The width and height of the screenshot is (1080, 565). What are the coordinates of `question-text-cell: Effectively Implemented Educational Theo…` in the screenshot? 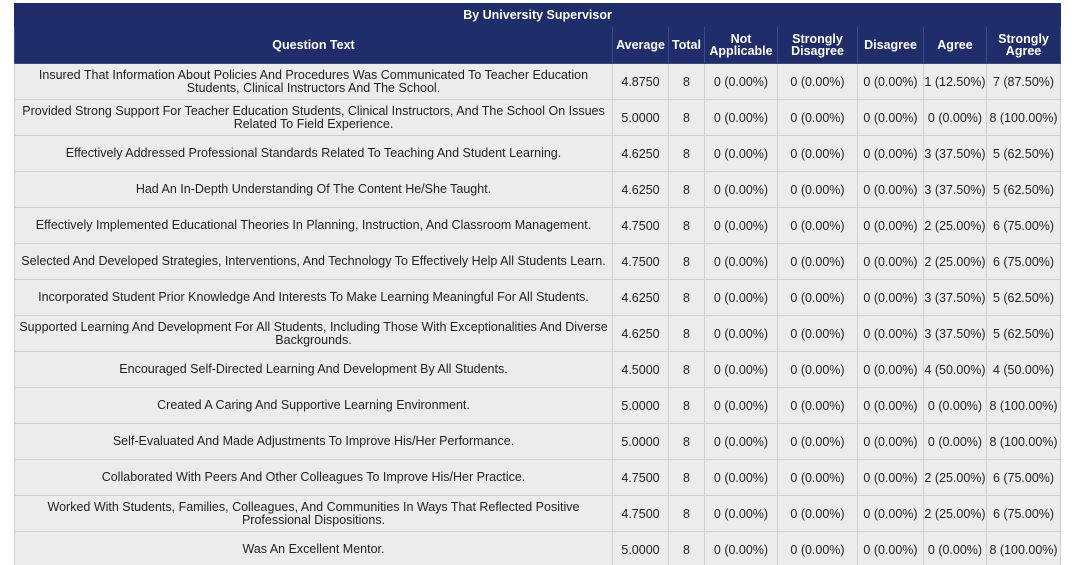 It's located at (313, 225).